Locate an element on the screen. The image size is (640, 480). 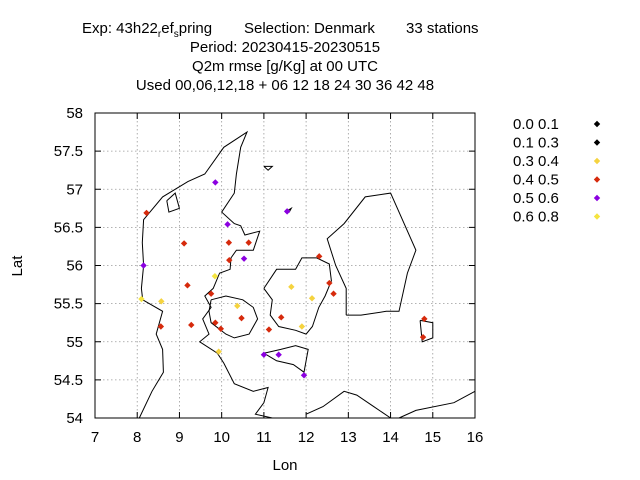
title-sub-s: s is located at coordinates (176, 34).